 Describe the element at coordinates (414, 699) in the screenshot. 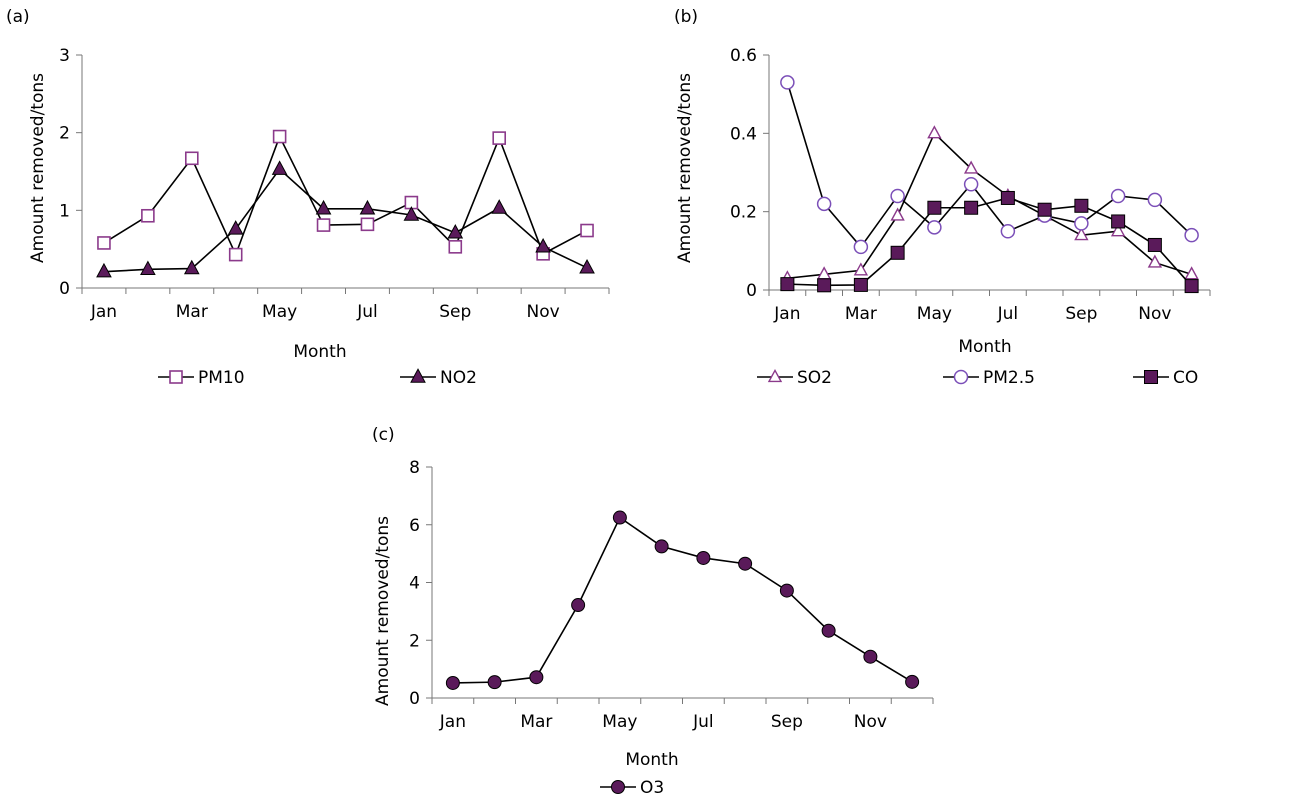

I see `y-tick-label: 0` at that location.